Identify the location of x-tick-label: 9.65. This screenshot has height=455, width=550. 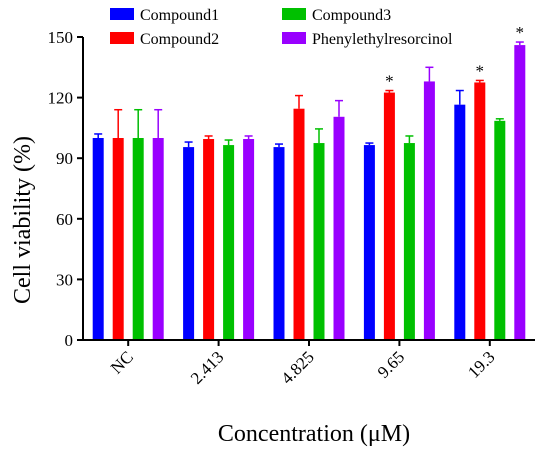
(391, 364).